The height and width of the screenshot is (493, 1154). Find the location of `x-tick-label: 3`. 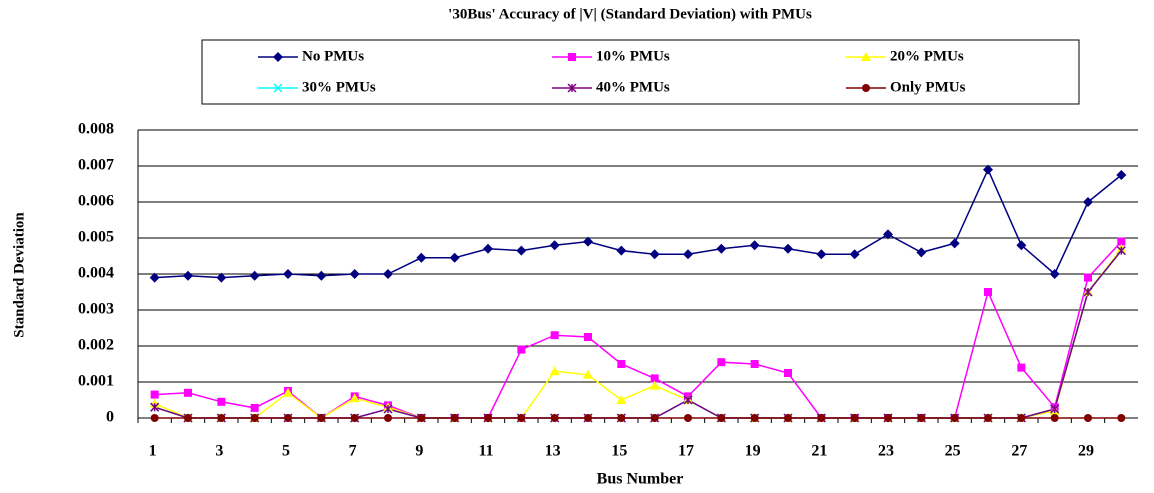

x-tick-label: 3 is located at coordinates (219, 451).